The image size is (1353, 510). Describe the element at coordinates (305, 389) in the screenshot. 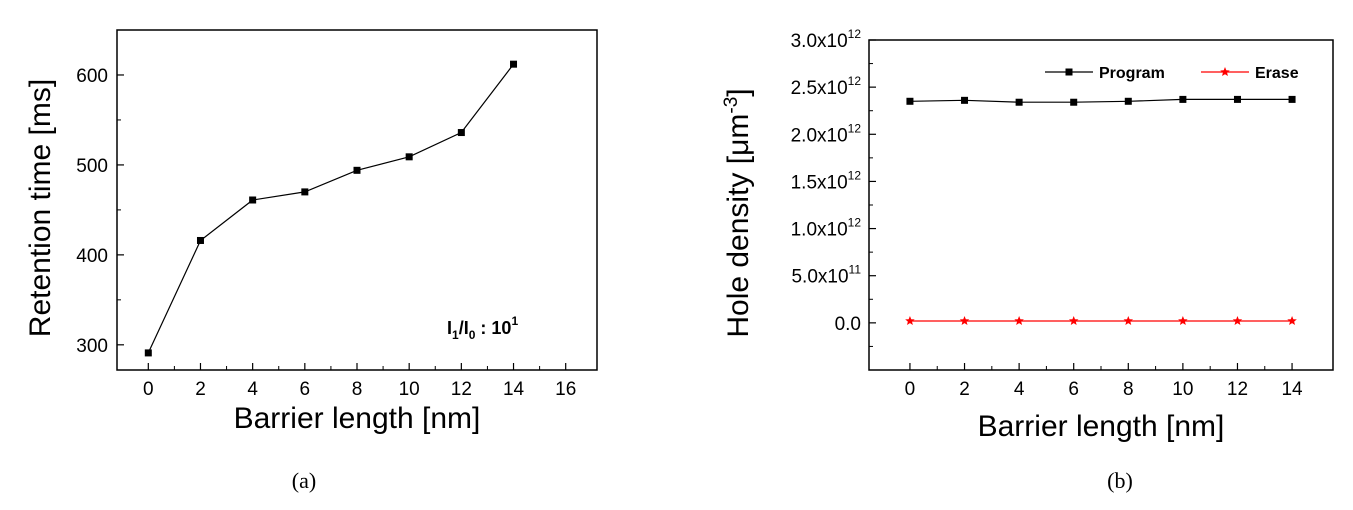

I see `chart-a-x-tick-label: 6` at that location.